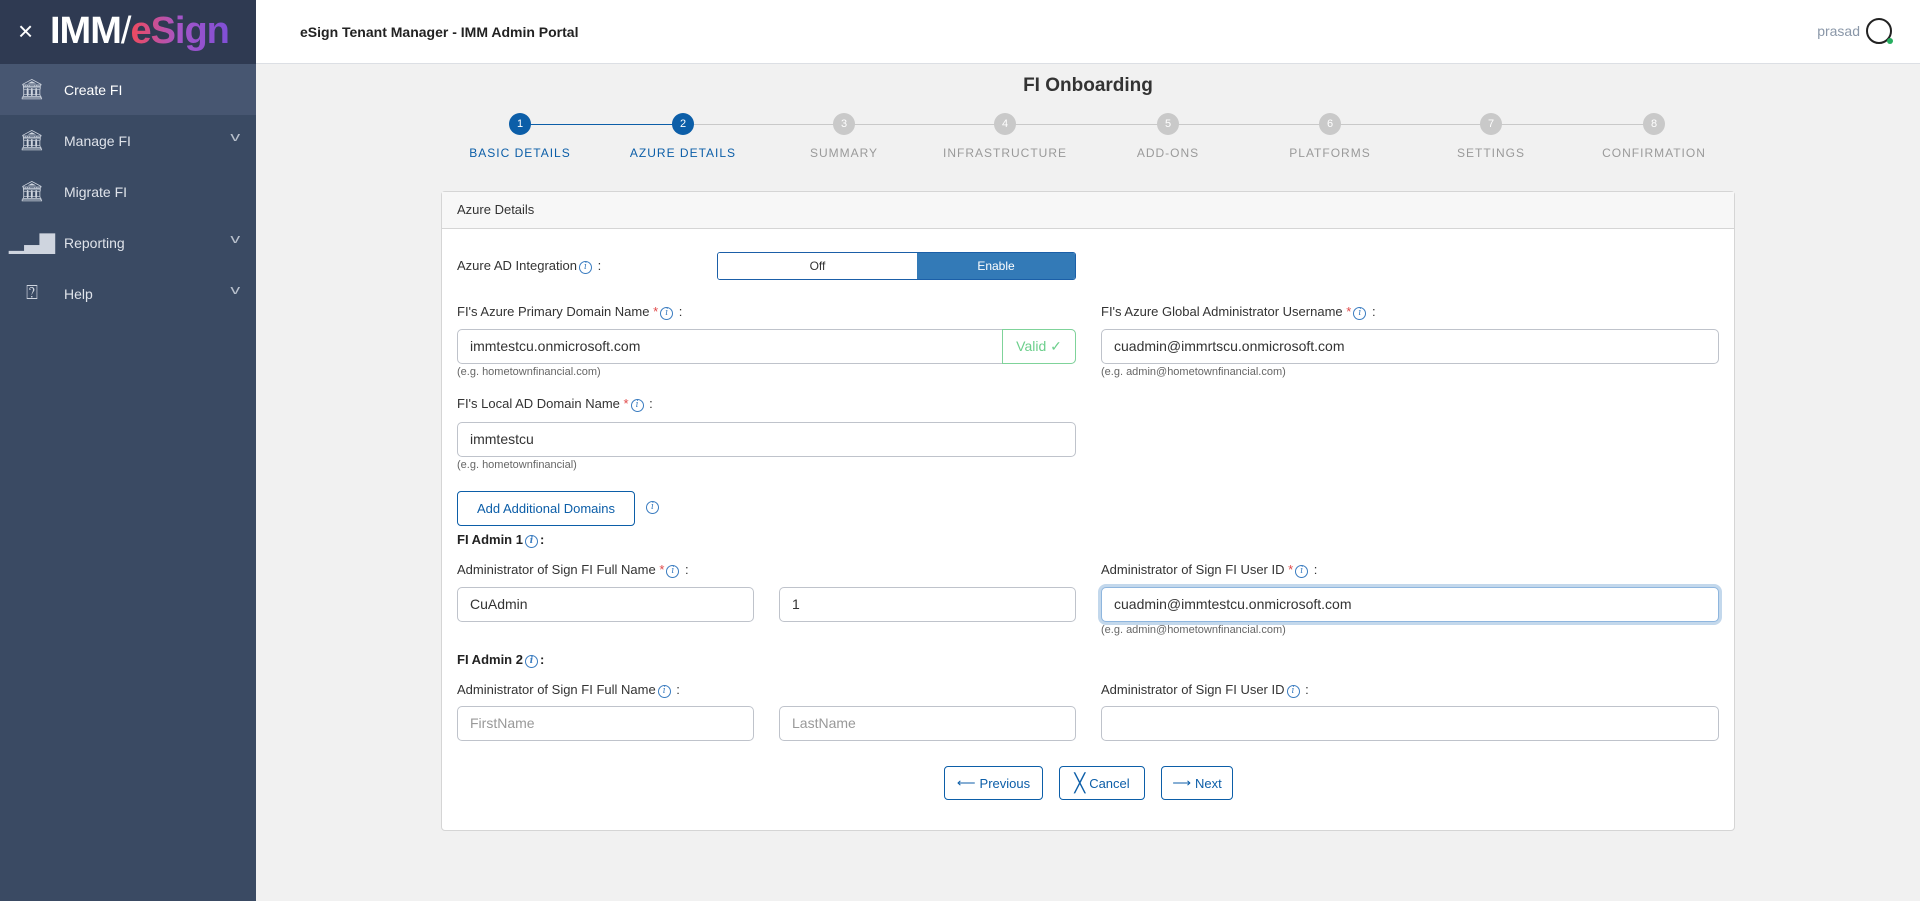 The height and width of the screenshot is (901, 1920). Describe the element at coordinates (927, 604) in the screenshot. I see `admin1-last-name-input: 1` at that location.